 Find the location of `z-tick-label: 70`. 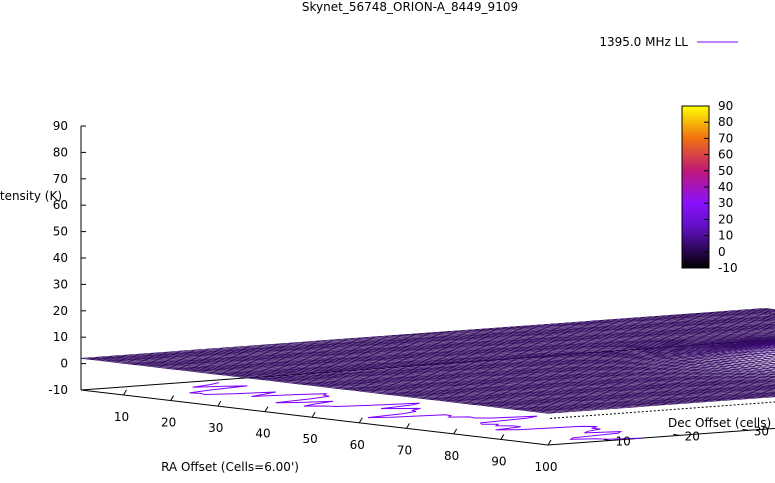

z-tick-label: 70 is located at coordinates (60, 179).